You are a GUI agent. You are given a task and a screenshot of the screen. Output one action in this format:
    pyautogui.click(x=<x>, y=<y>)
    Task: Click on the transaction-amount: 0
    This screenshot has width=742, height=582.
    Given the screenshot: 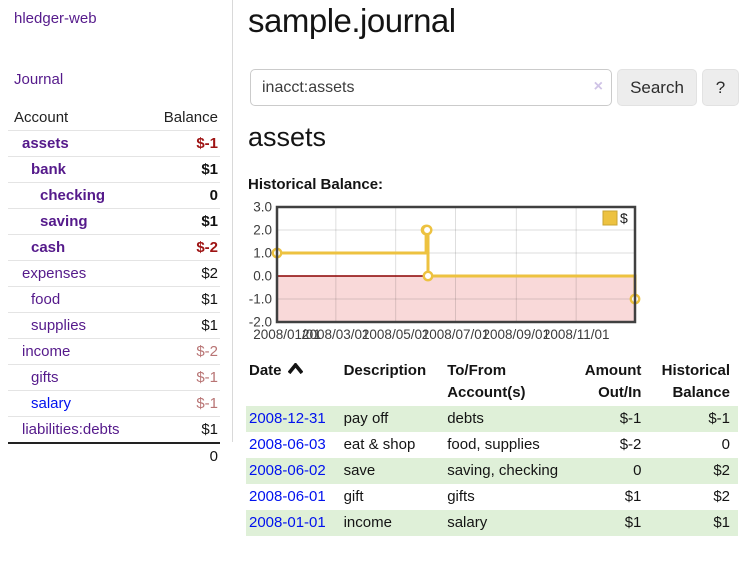 What is the action you would take?
    pyautogui.click(x=637, y=470)
    